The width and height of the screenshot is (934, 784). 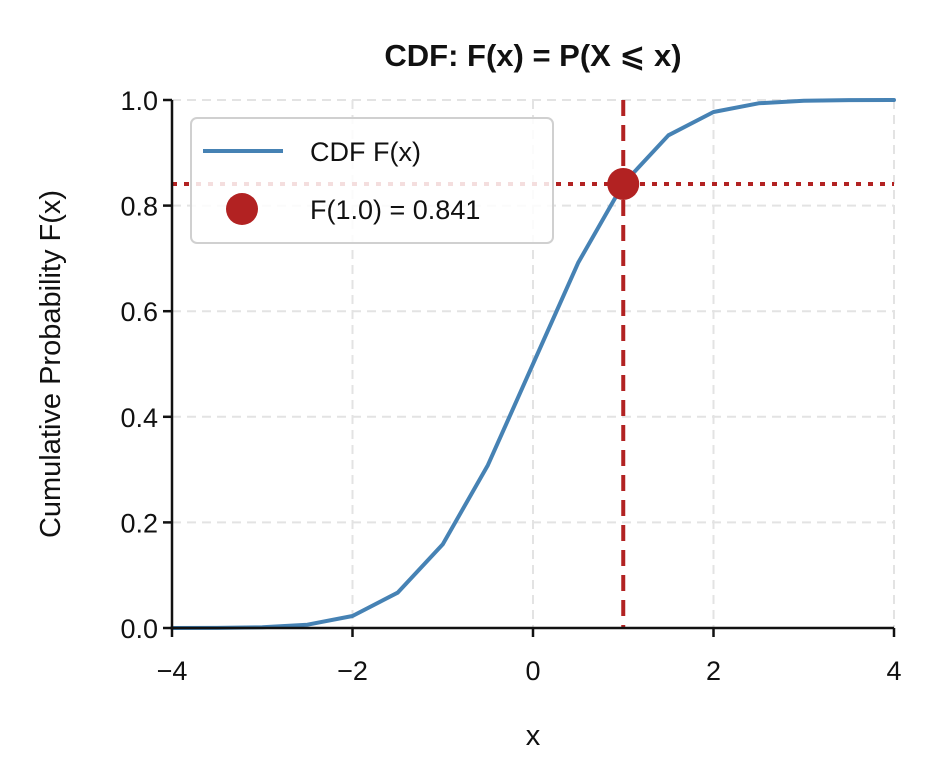 What do you see at coordinates (372, 180) in the screenshot?
I see `legend: CDF F(x) F(1.0) = 0.841` at bounding box center [372, 180].